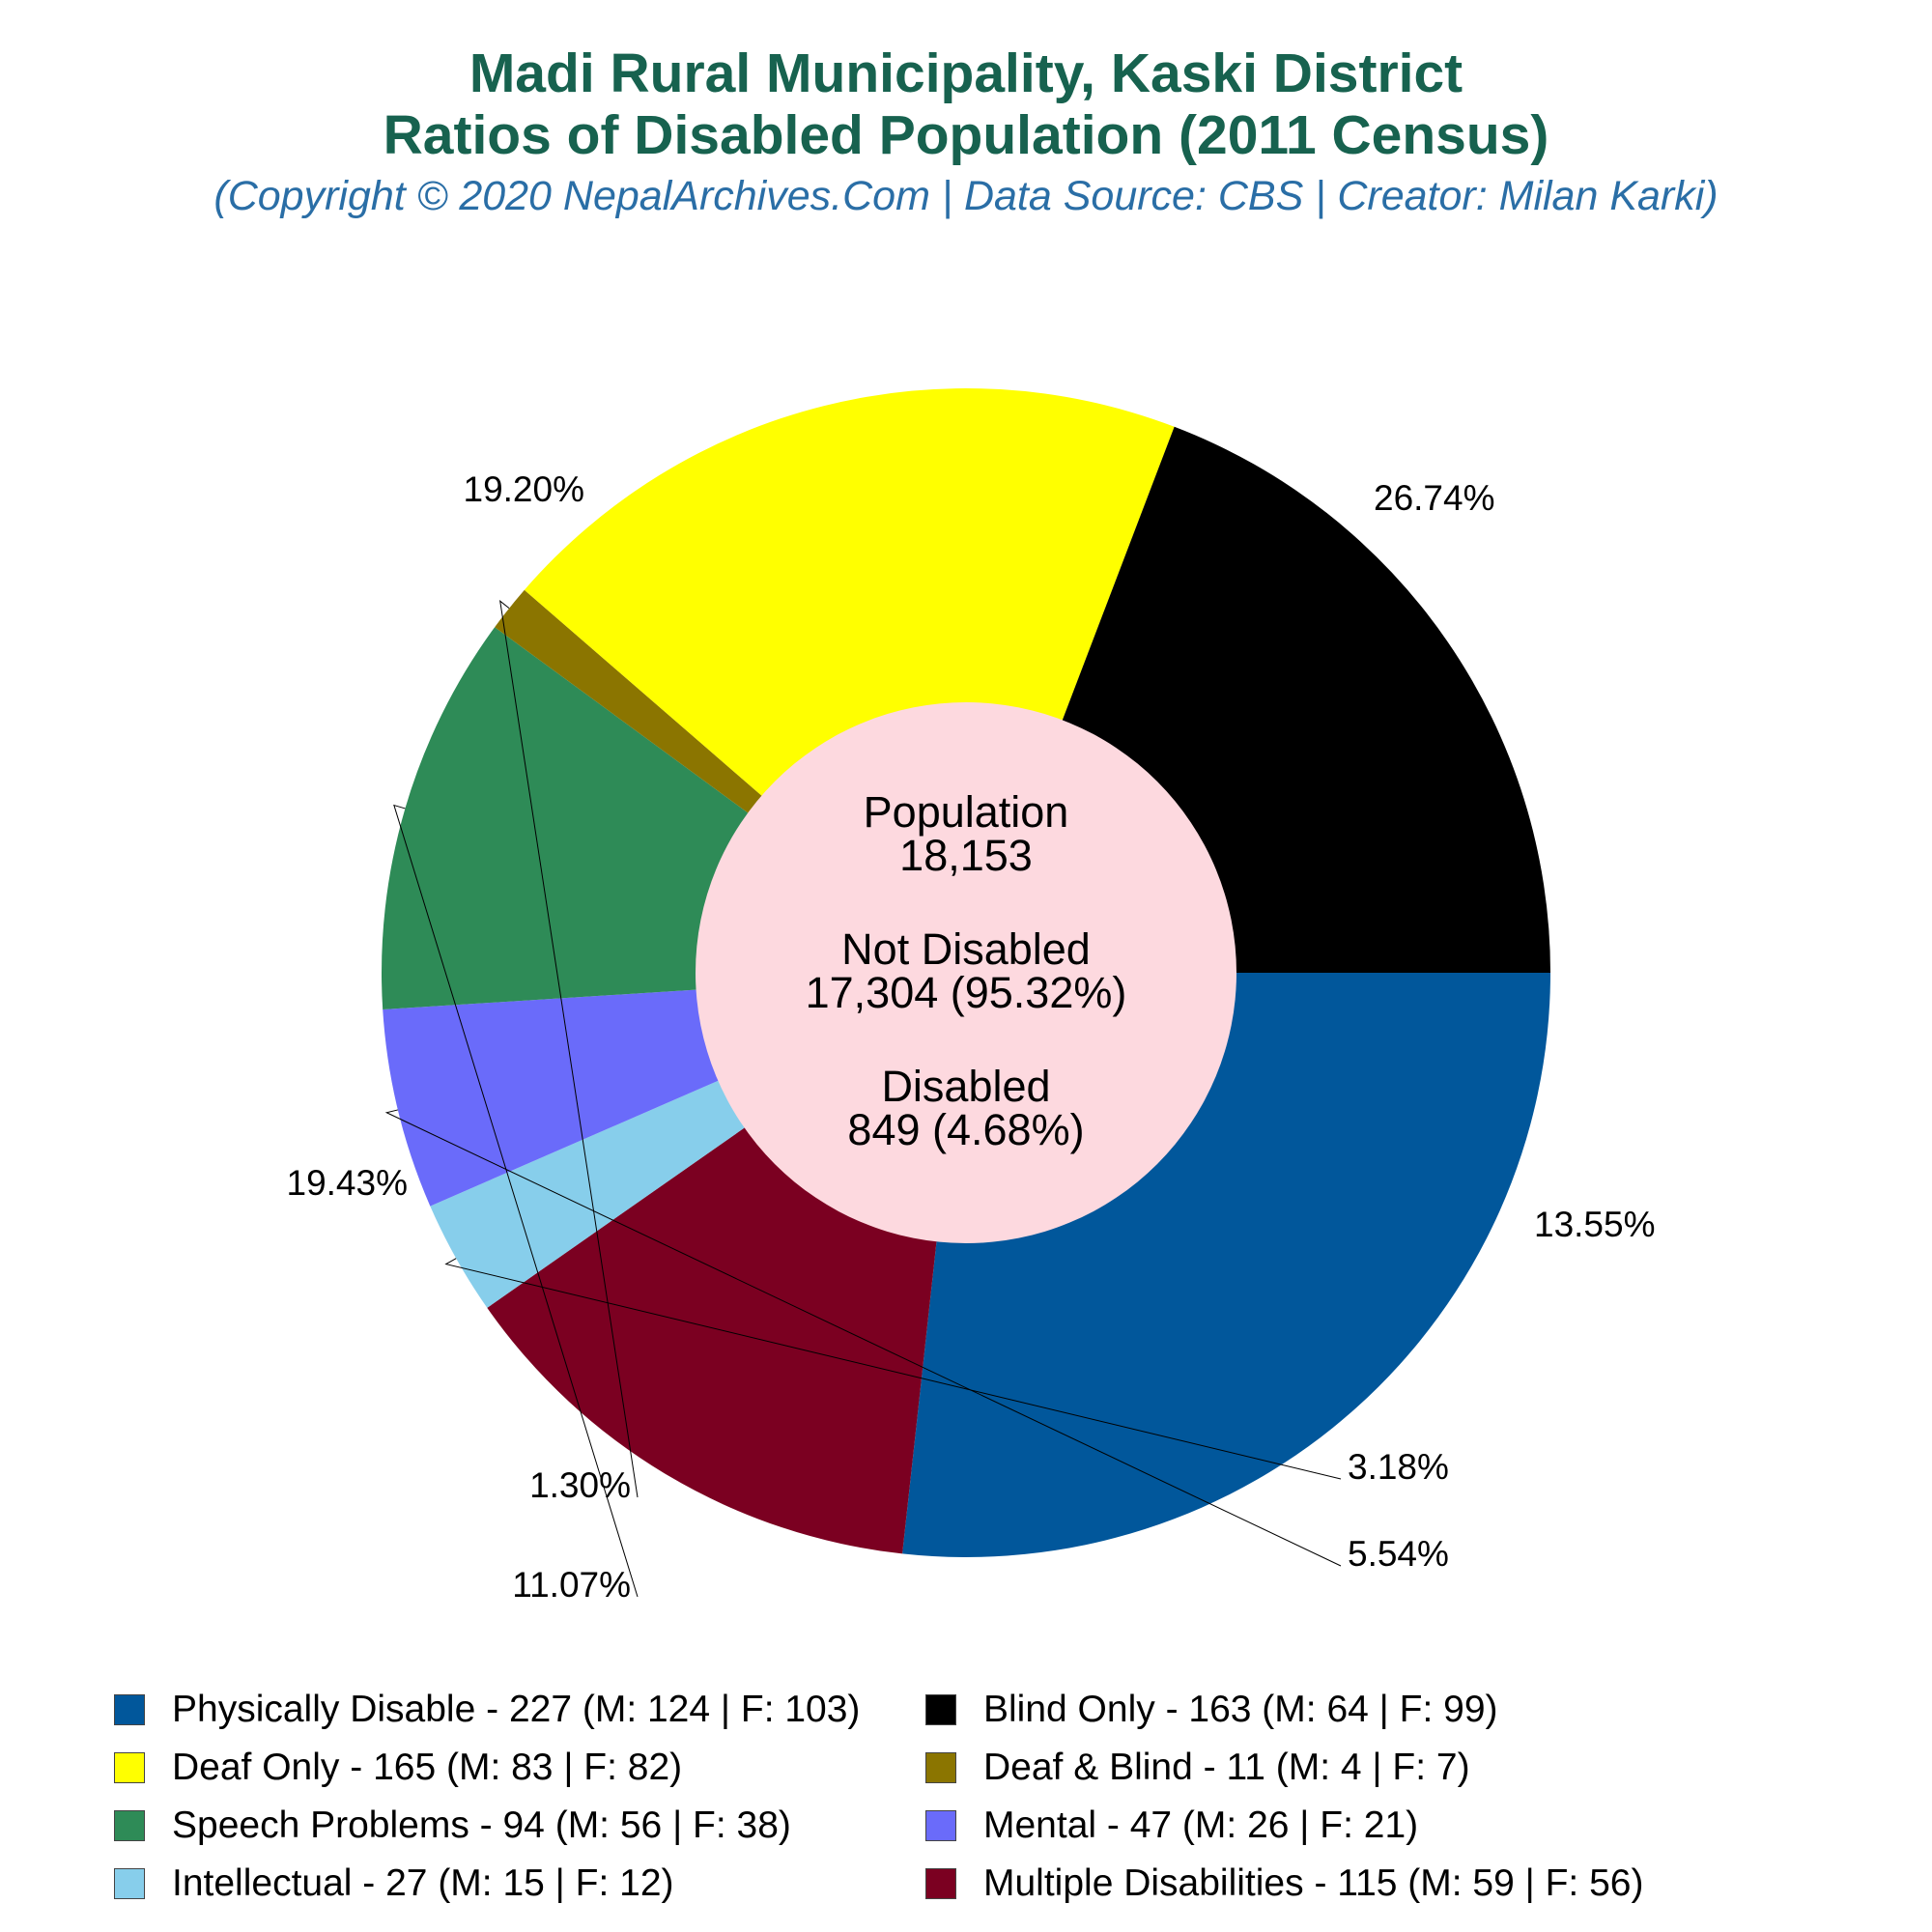 The width and height of the screenshot is (1932, 1932). What do you see at coordinates (580, 1485) in the screenshot?
I see `percent-label-deaf-and-blind: 1.30%` at bounding box center [580, 1485].